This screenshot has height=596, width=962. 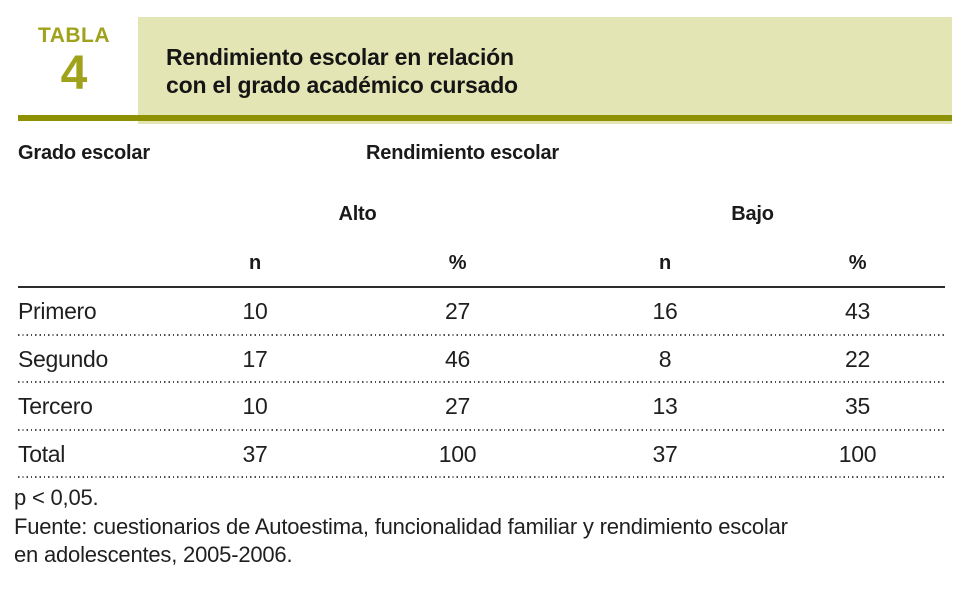 I want to click on table-badge-word: TABLA, so click(x=74, y=35).